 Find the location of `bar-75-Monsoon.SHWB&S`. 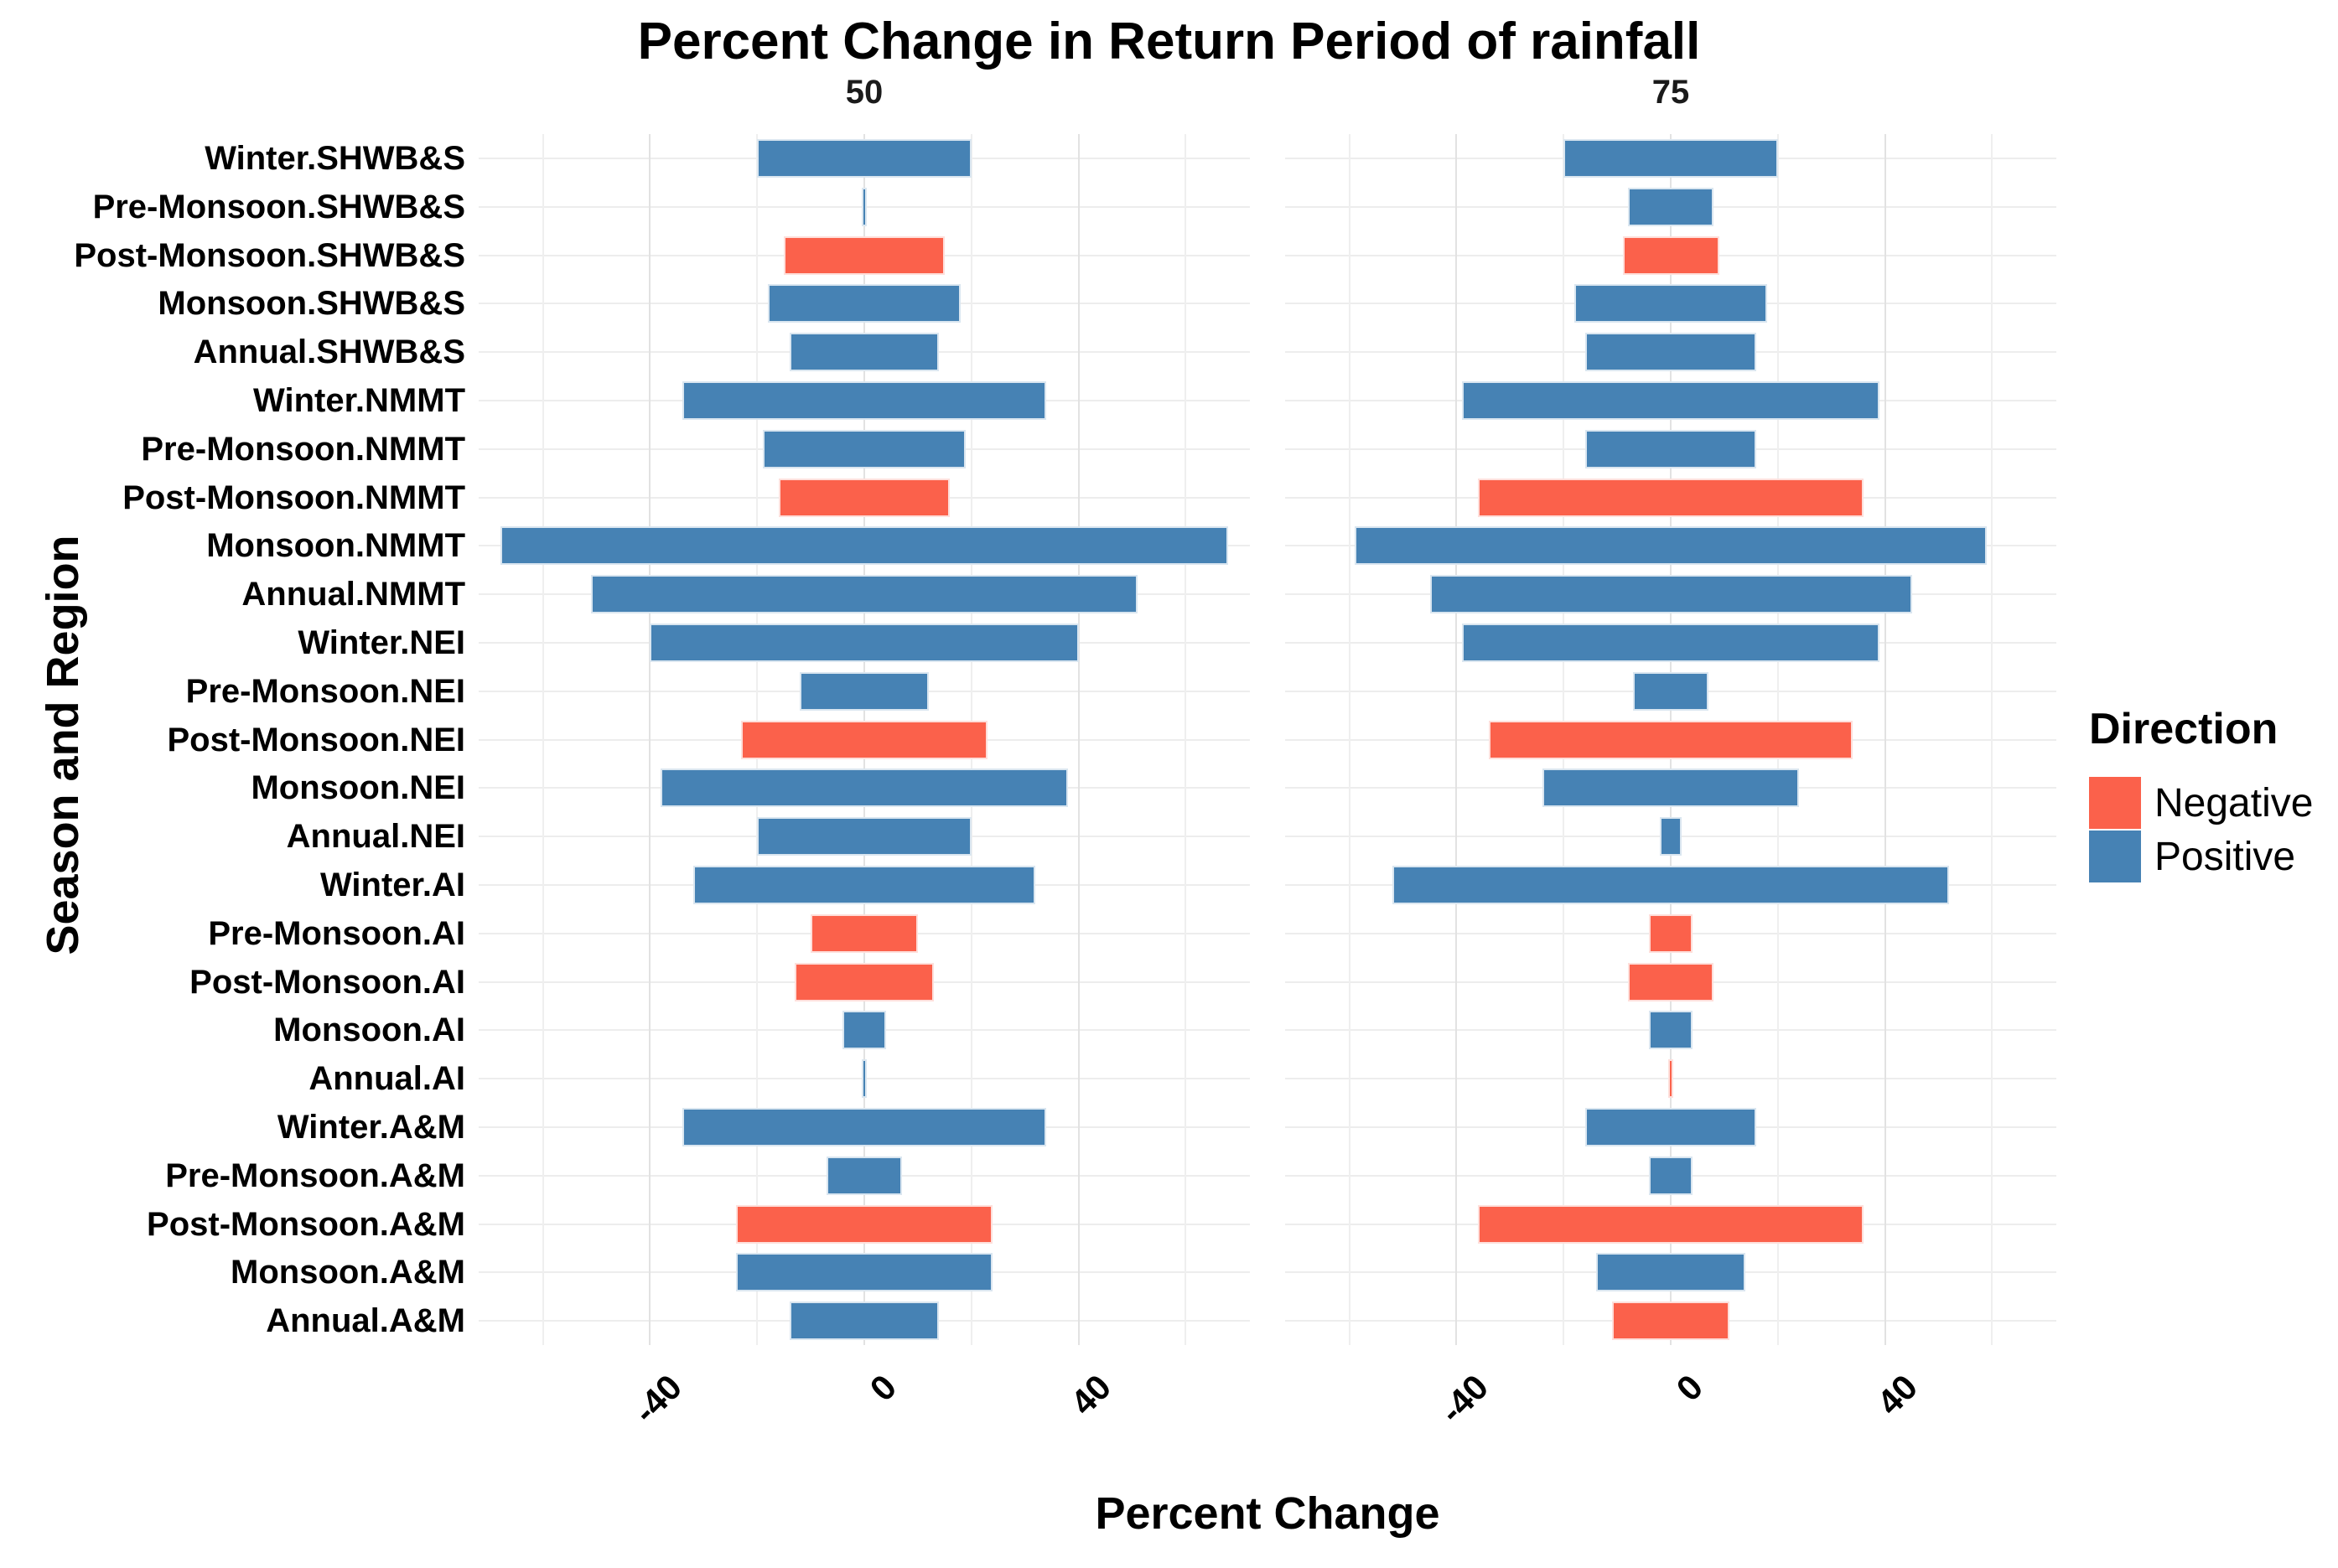

bar-75-Monsoon.SHWB&S is located at coordinates (1670, 304).